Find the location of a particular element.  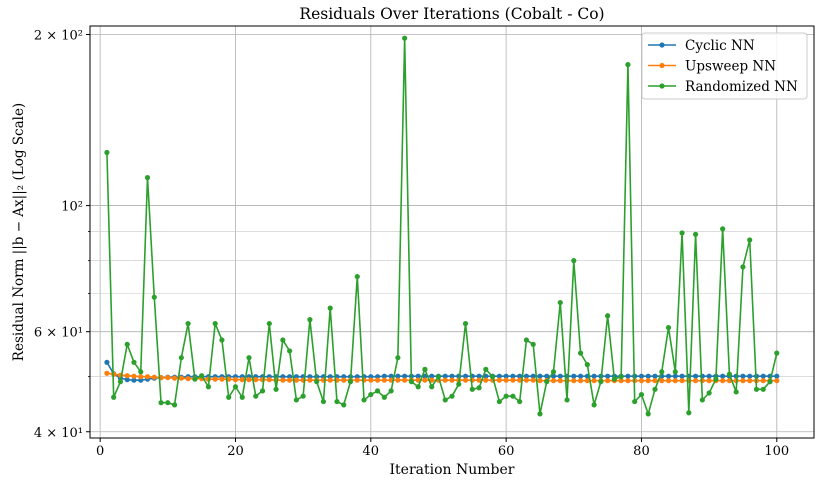

y-tick-label: 10² is located at coordinates (72, 207).